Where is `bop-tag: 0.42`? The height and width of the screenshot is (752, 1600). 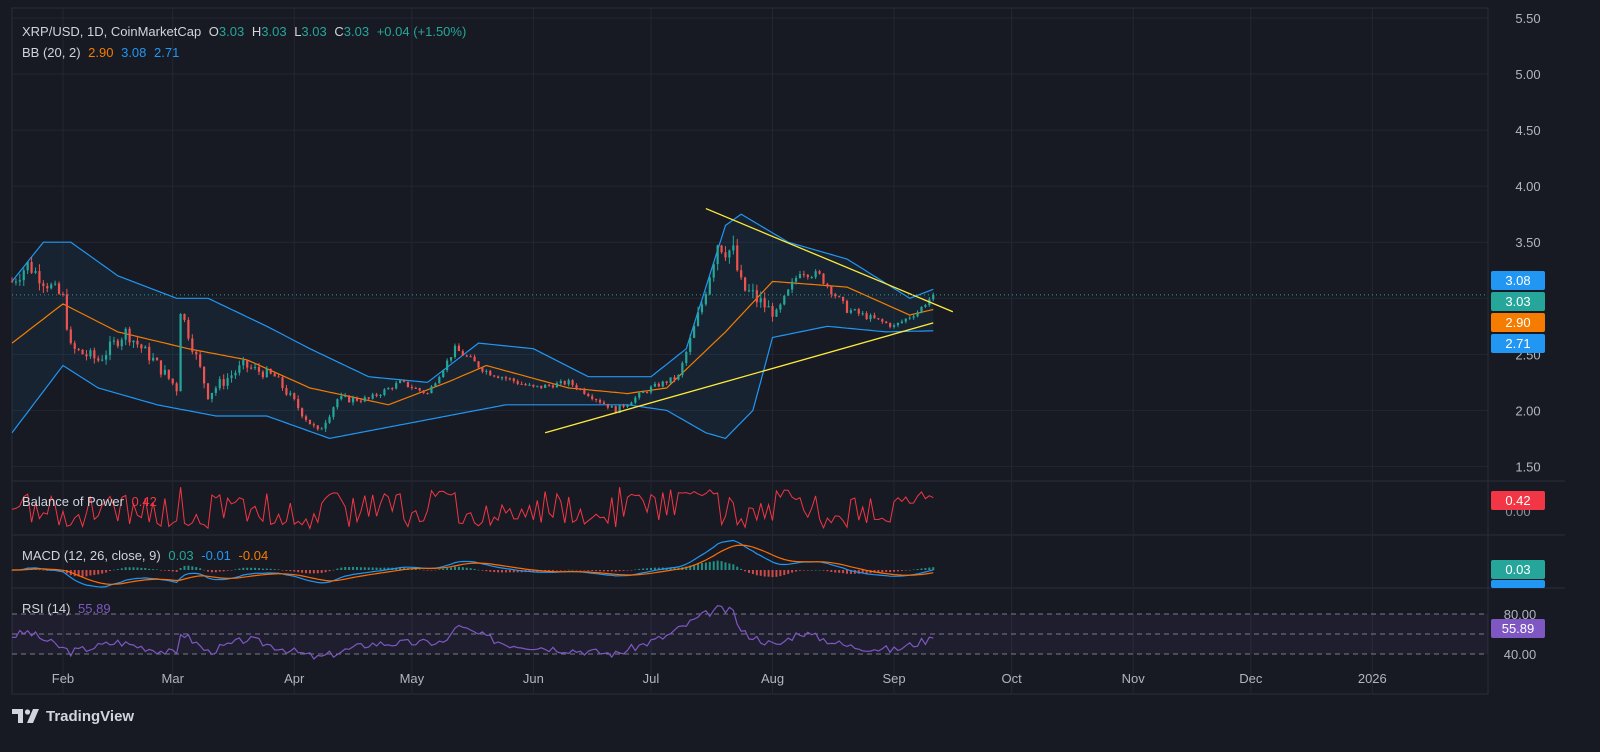 bop-tag: 0.42 is located at coordinates (1518, 500).